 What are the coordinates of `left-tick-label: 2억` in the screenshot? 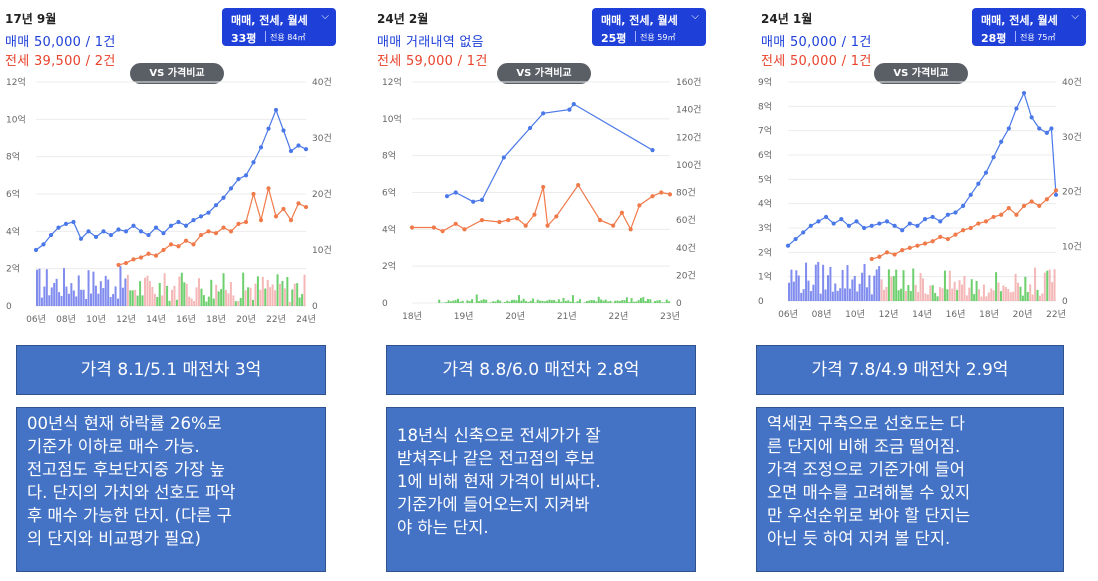 It's located at (13, 269).